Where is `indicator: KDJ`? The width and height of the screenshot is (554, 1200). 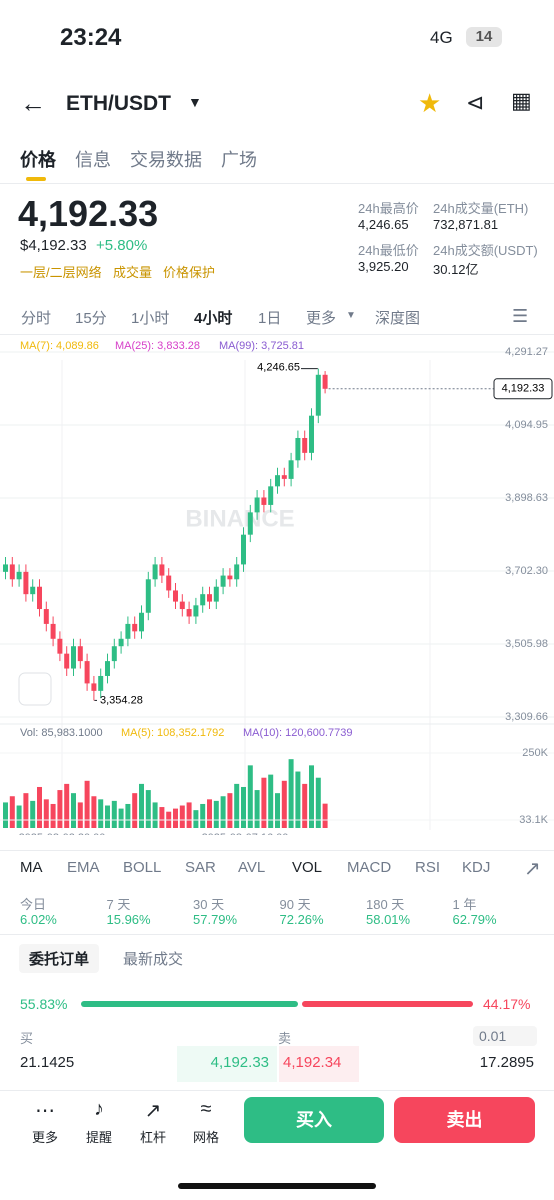
indicator: KDJ is located at coordinates (476, 867).